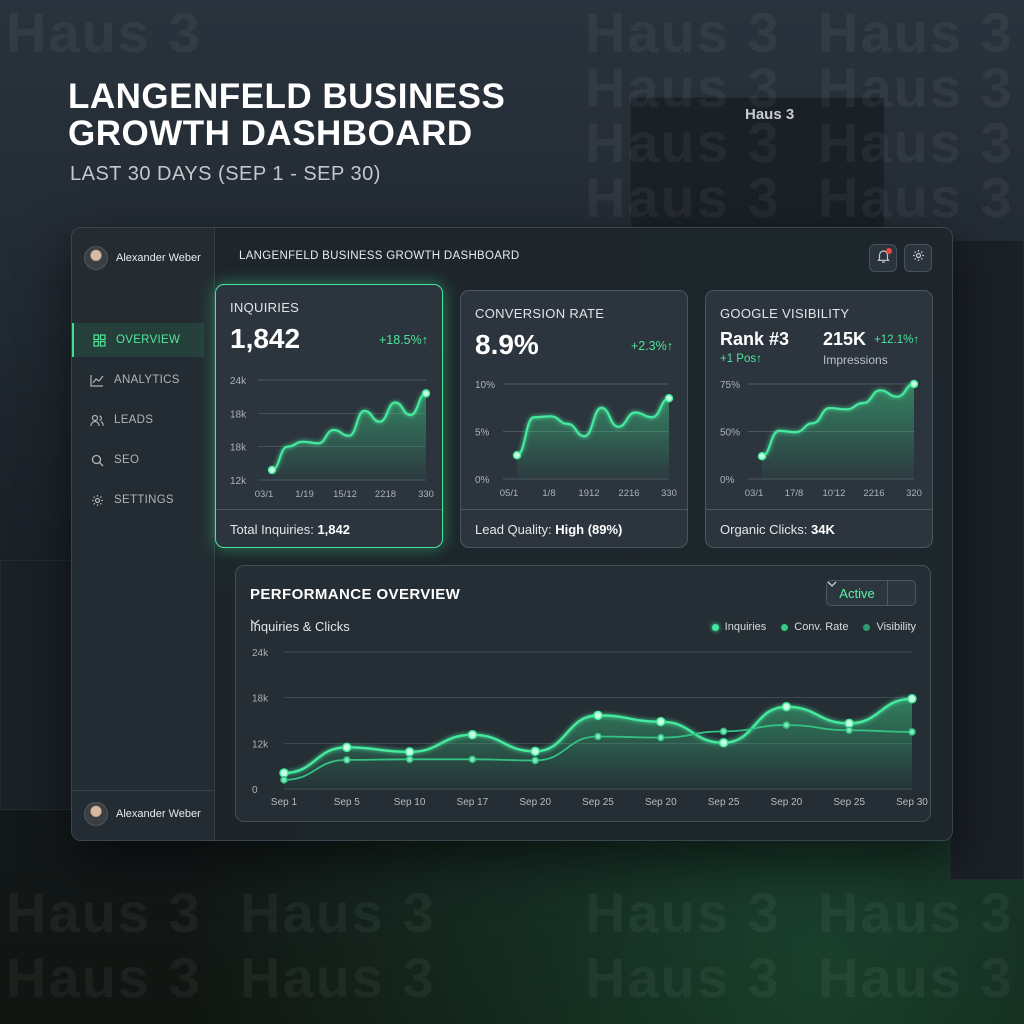 This screenshot has width=1024, height=1024. I want to click on user-profile-bottom: Alexander Weber, so click(142, 814).